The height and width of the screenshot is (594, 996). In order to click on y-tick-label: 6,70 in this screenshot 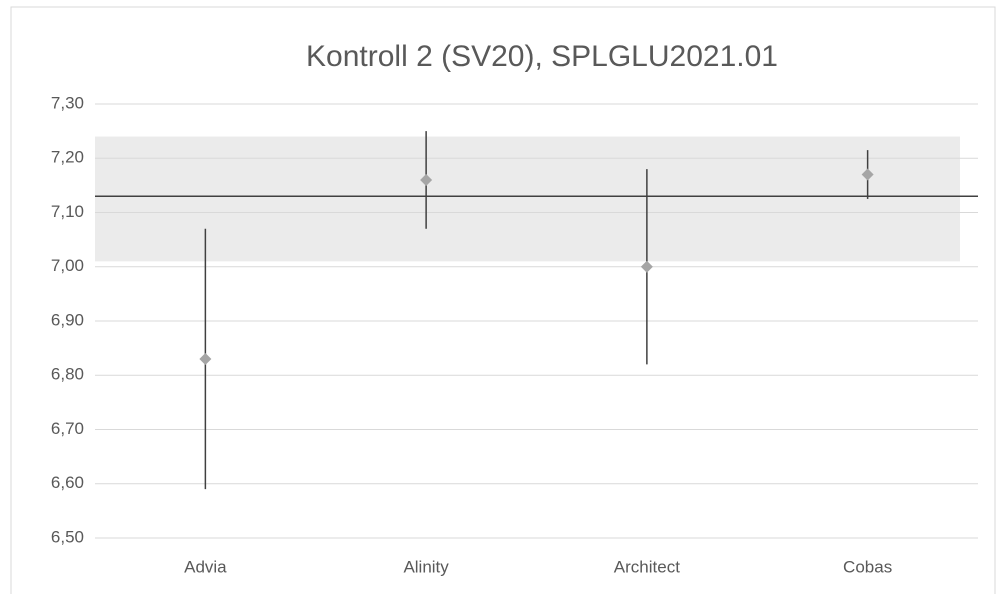, I will do `click(67, 428)`.